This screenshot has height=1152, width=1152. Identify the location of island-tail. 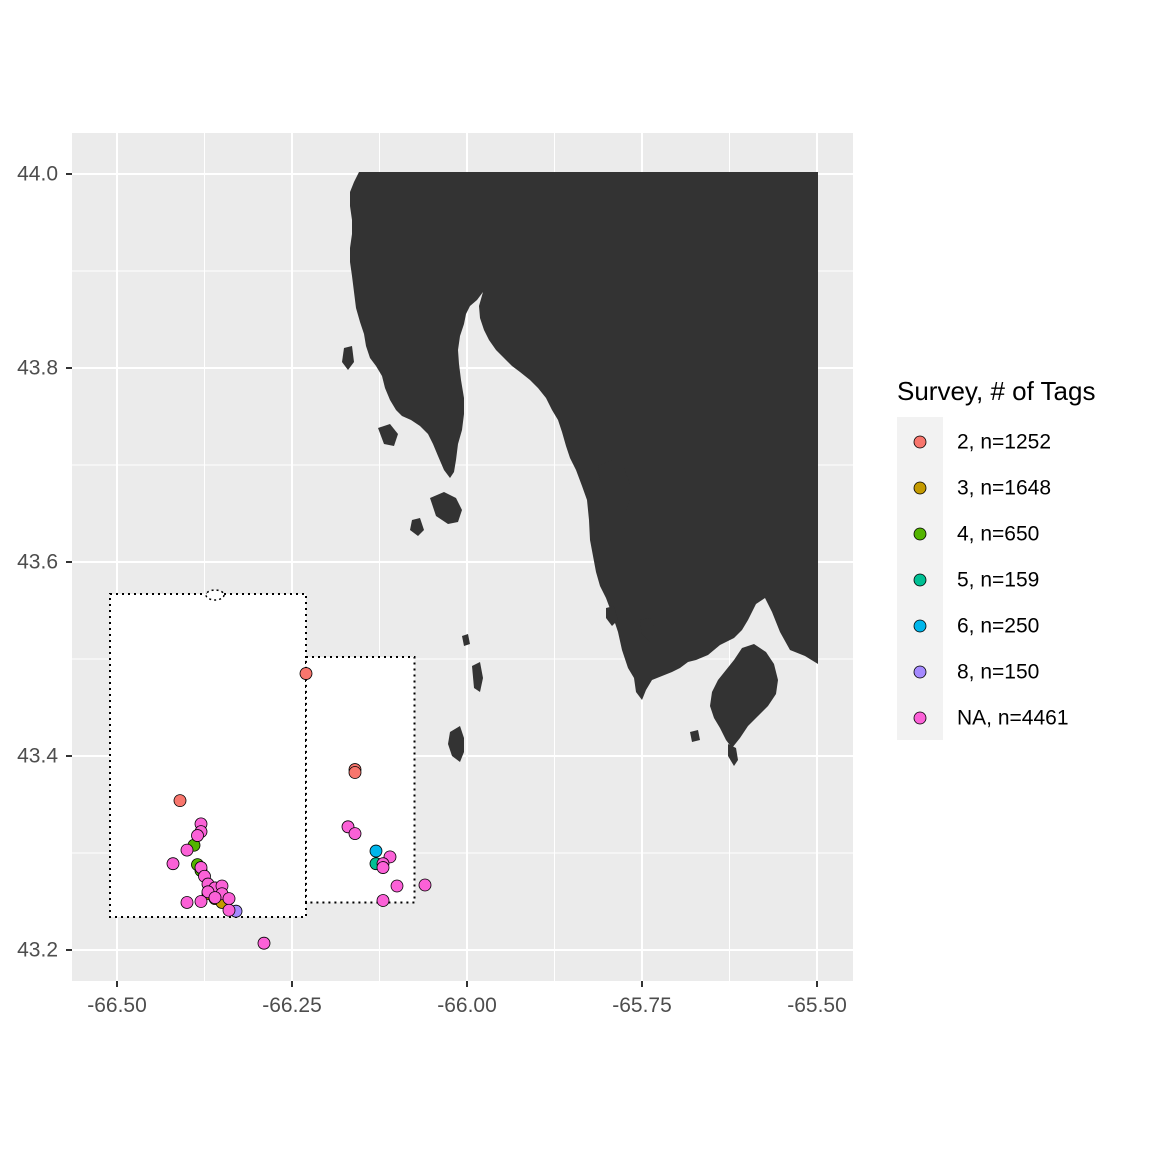
(733, 755).